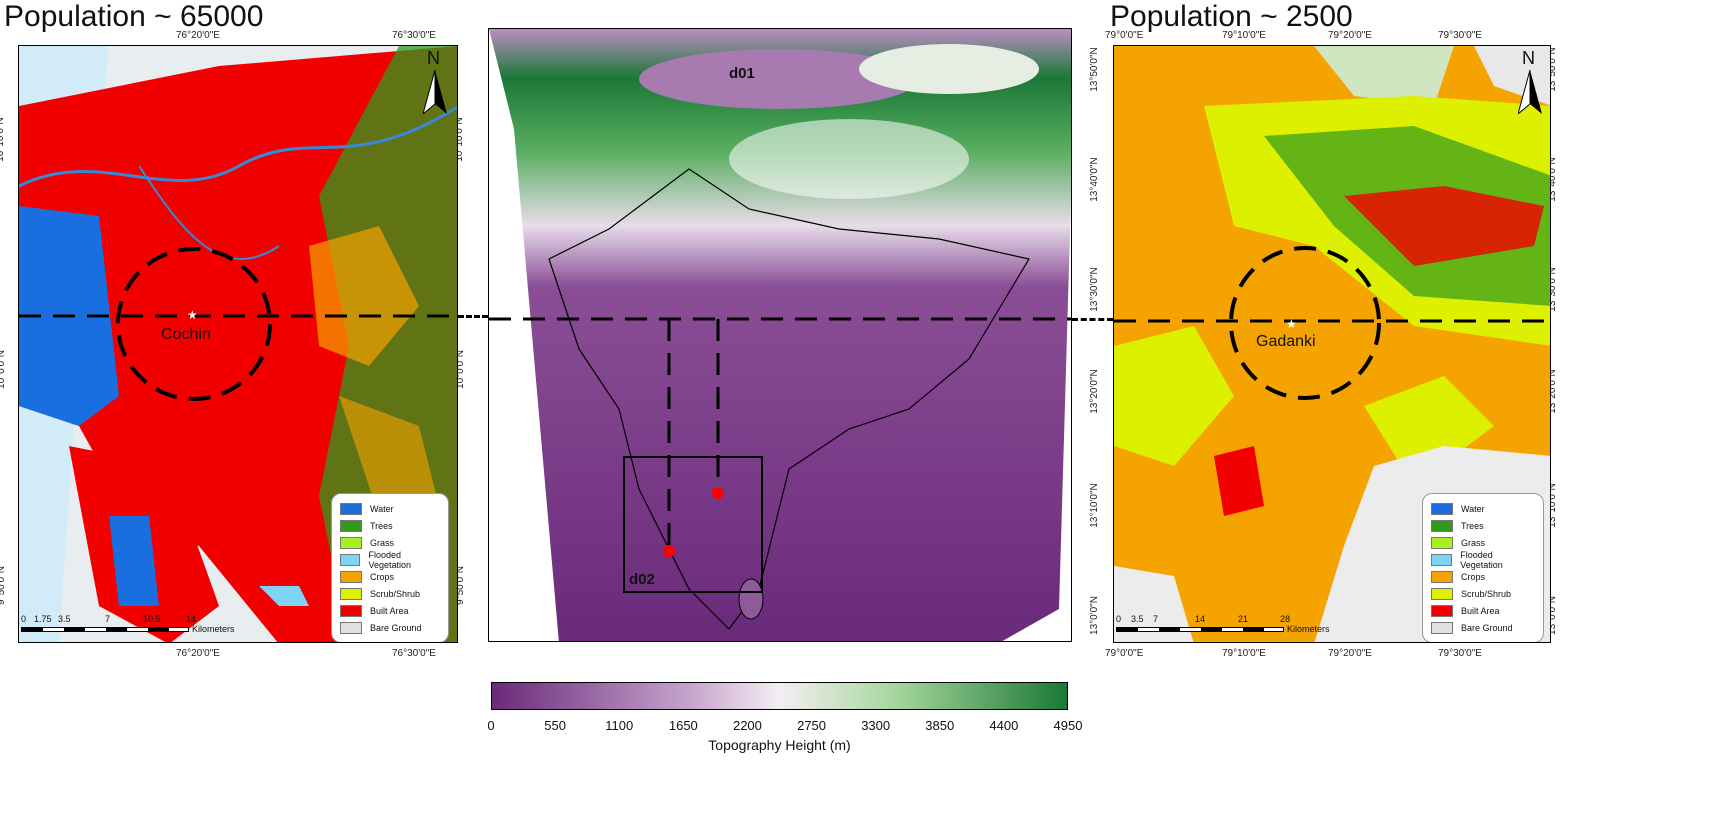 This screenshot has height=833, width=1725. Describe the element at coordinates (669, 551) in the screenshot. I see `cochin-marker` at that location.